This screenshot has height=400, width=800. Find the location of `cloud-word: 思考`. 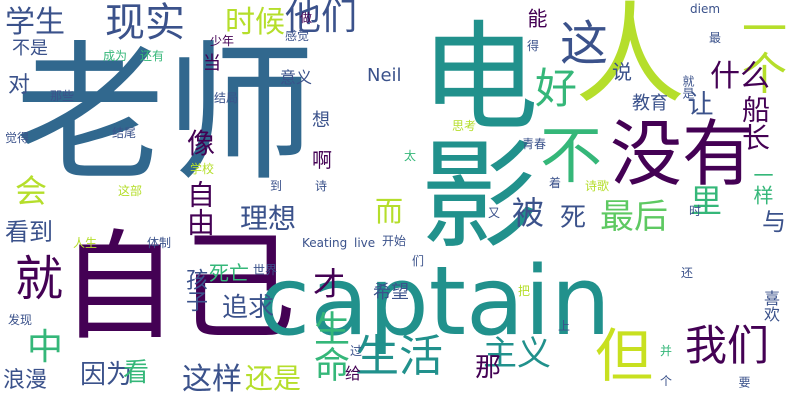

cloud-word: 思考 is located at coordinates (464, 126).